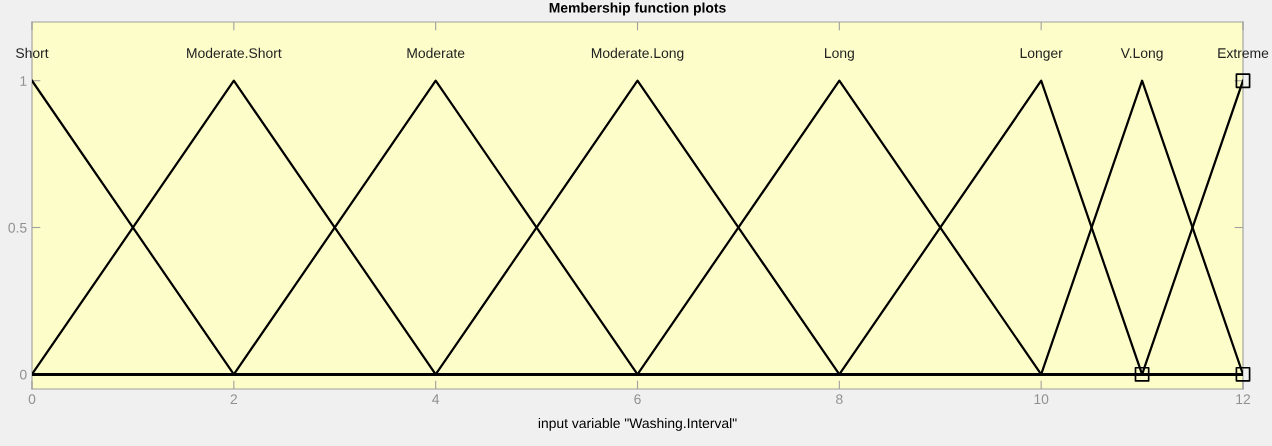  I want to click on text: Moderate, so click(436, 53).